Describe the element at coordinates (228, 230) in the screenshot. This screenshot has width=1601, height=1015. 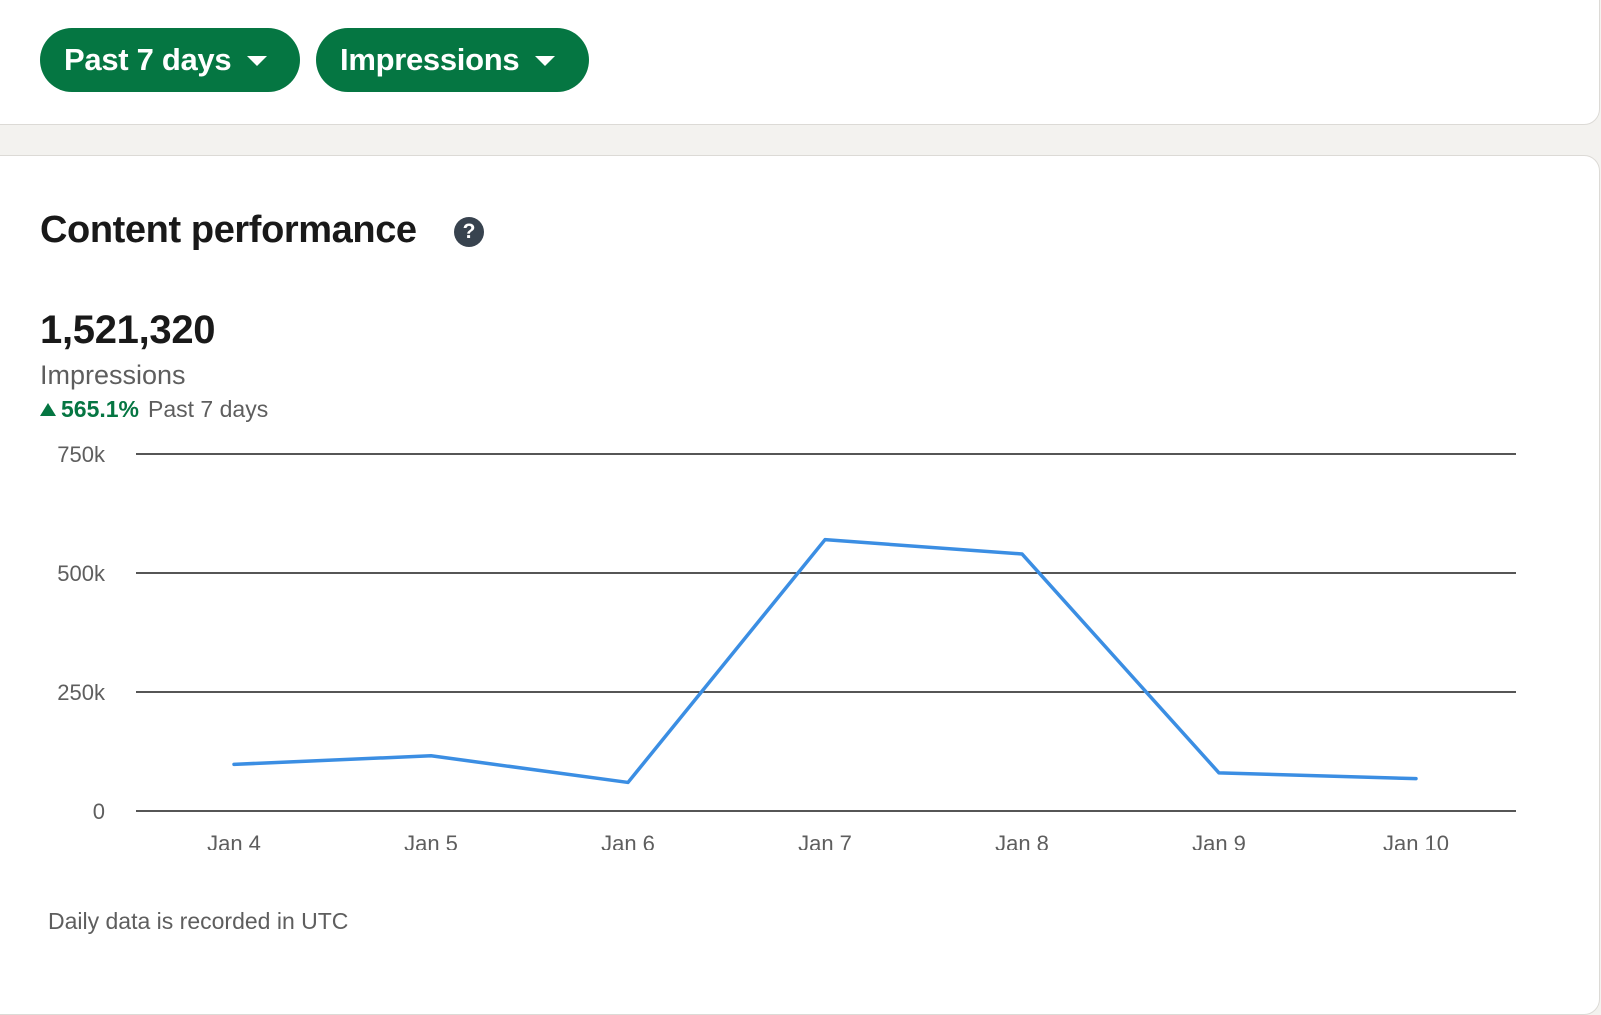
I see `card-title: Content performance` at that location.